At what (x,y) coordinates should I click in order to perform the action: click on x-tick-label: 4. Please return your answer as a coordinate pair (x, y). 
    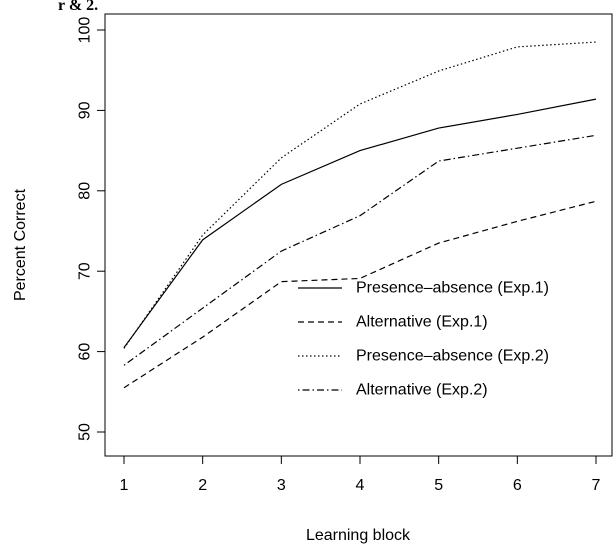
    Looking at the image, I should click on (360, 485).